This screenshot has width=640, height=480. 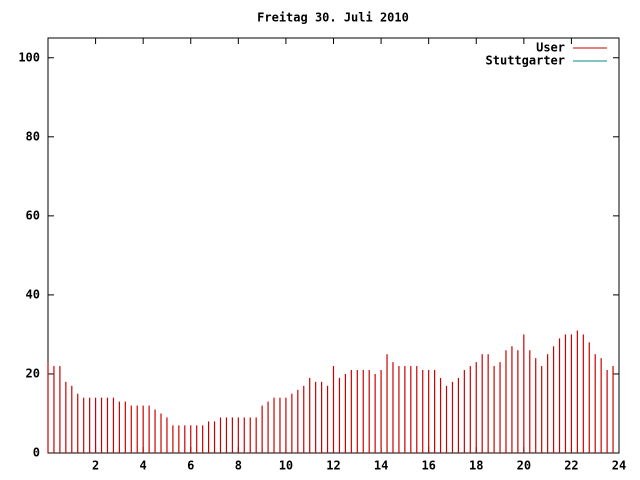 What do you see at coordinates (333, 466) in the screenshot?
I see `x-tick-label: 12` at bounding box center [333, 466].